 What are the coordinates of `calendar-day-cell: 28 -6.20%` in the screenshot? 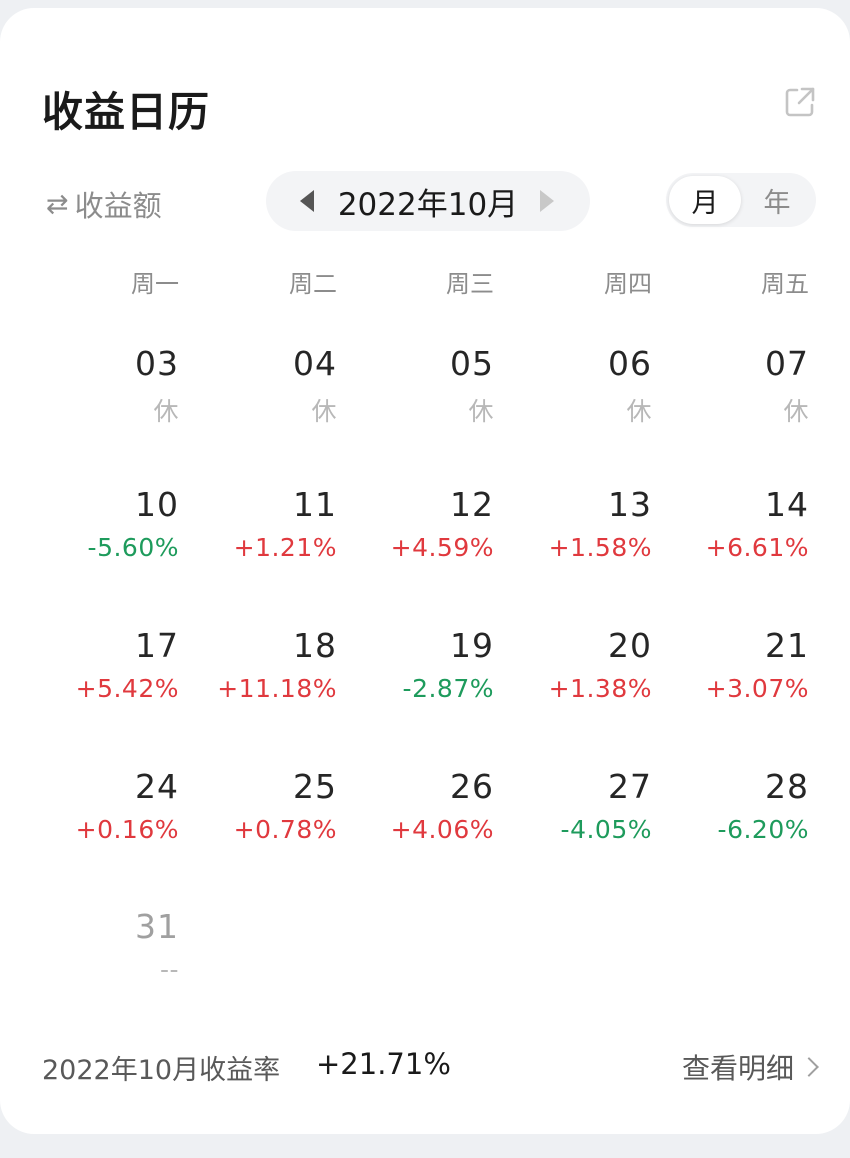 It's located at (724, 817).